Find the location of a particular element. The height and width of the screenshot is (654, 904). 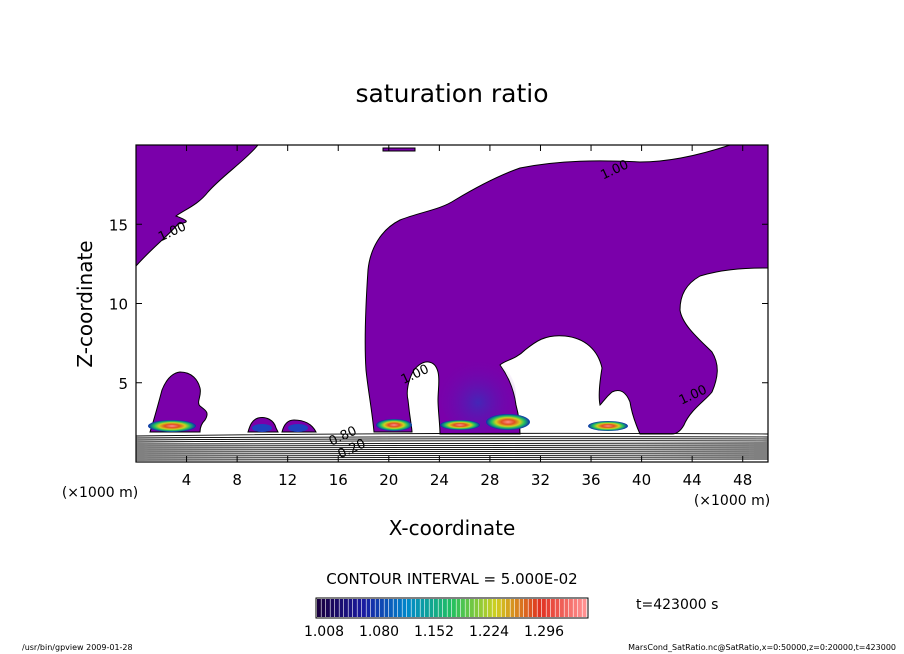

colorbar-label: 1.152 is located at coordinates (434, 632).